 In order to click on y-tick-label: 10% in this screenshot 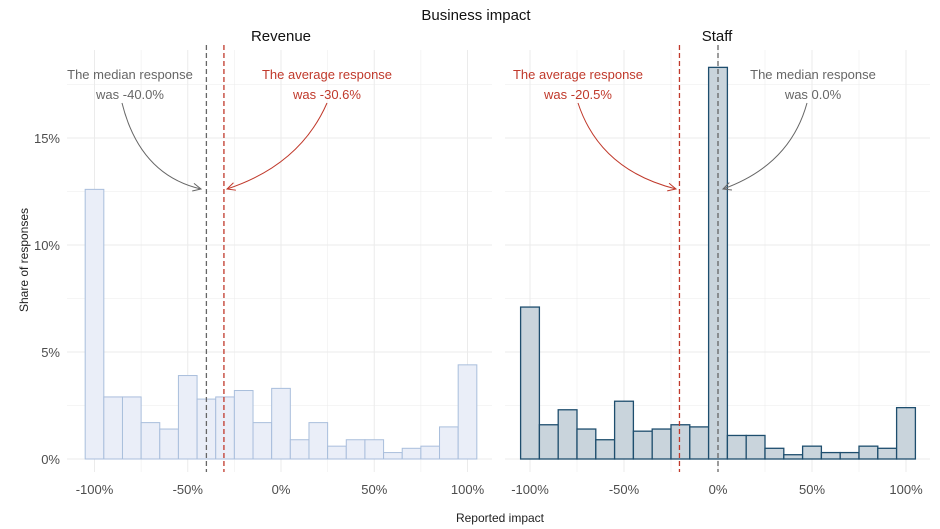, I will do `click(47, 245)`.